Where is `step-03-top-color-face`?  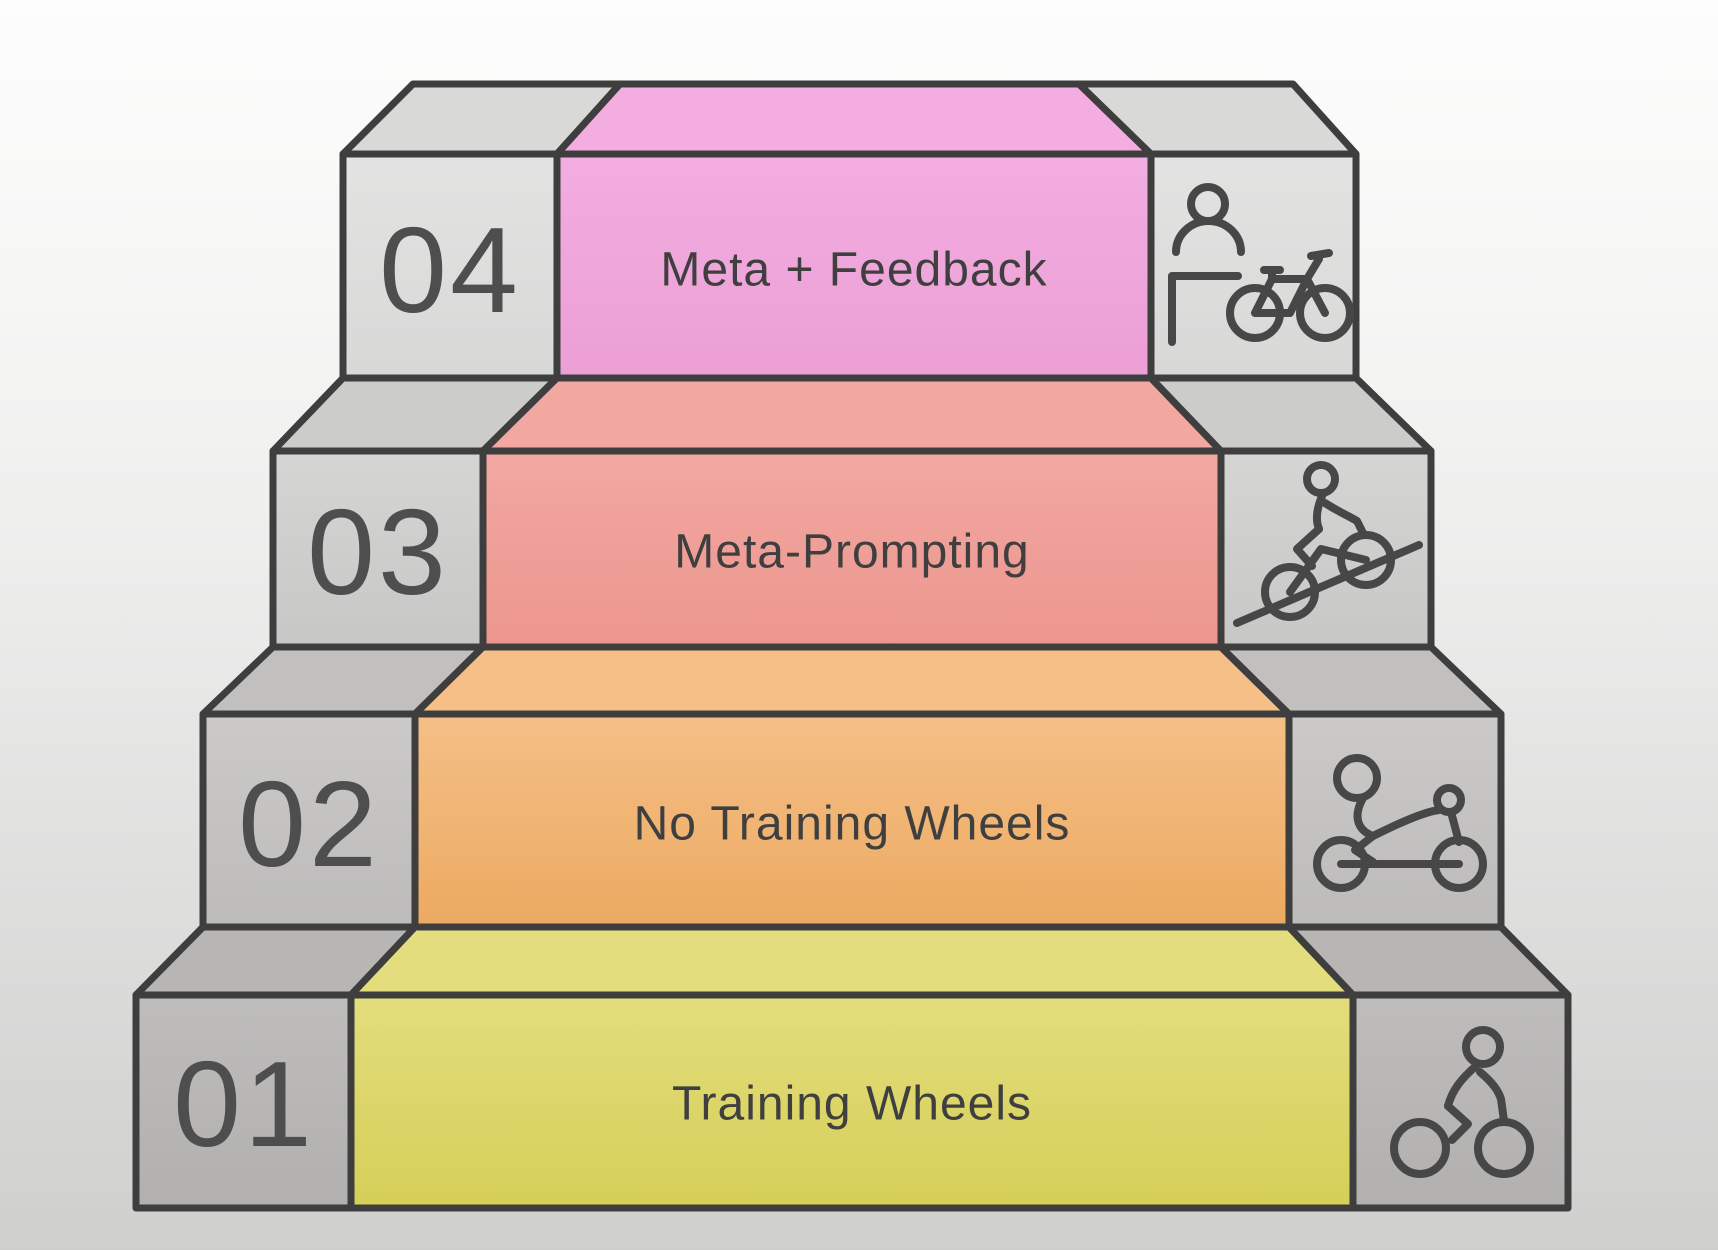
step-03-top-color-face is located at coordinates (852, 414).